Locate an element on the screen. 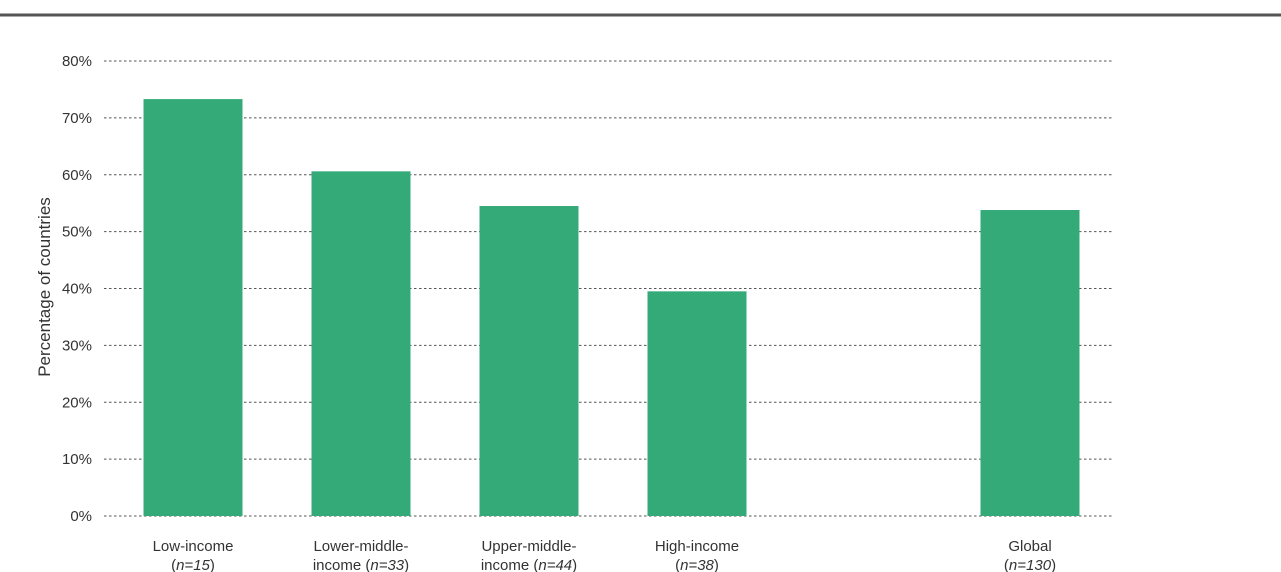 The image size is (1281, 572). x-category-label: Lower-middle- is located at coordinates (360, 546).